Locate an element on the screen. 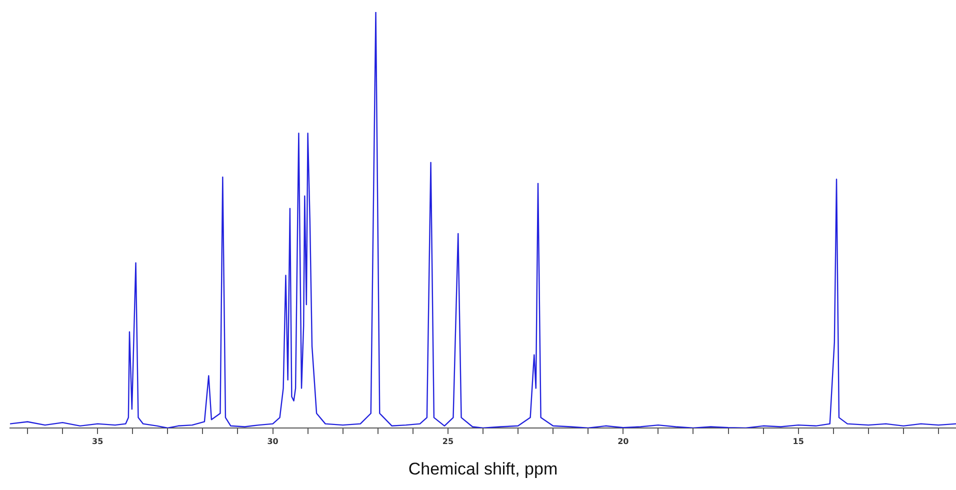 This screenshot has height=490, width=956. x-tick-label: 30 is located at coordinates (273, 441).